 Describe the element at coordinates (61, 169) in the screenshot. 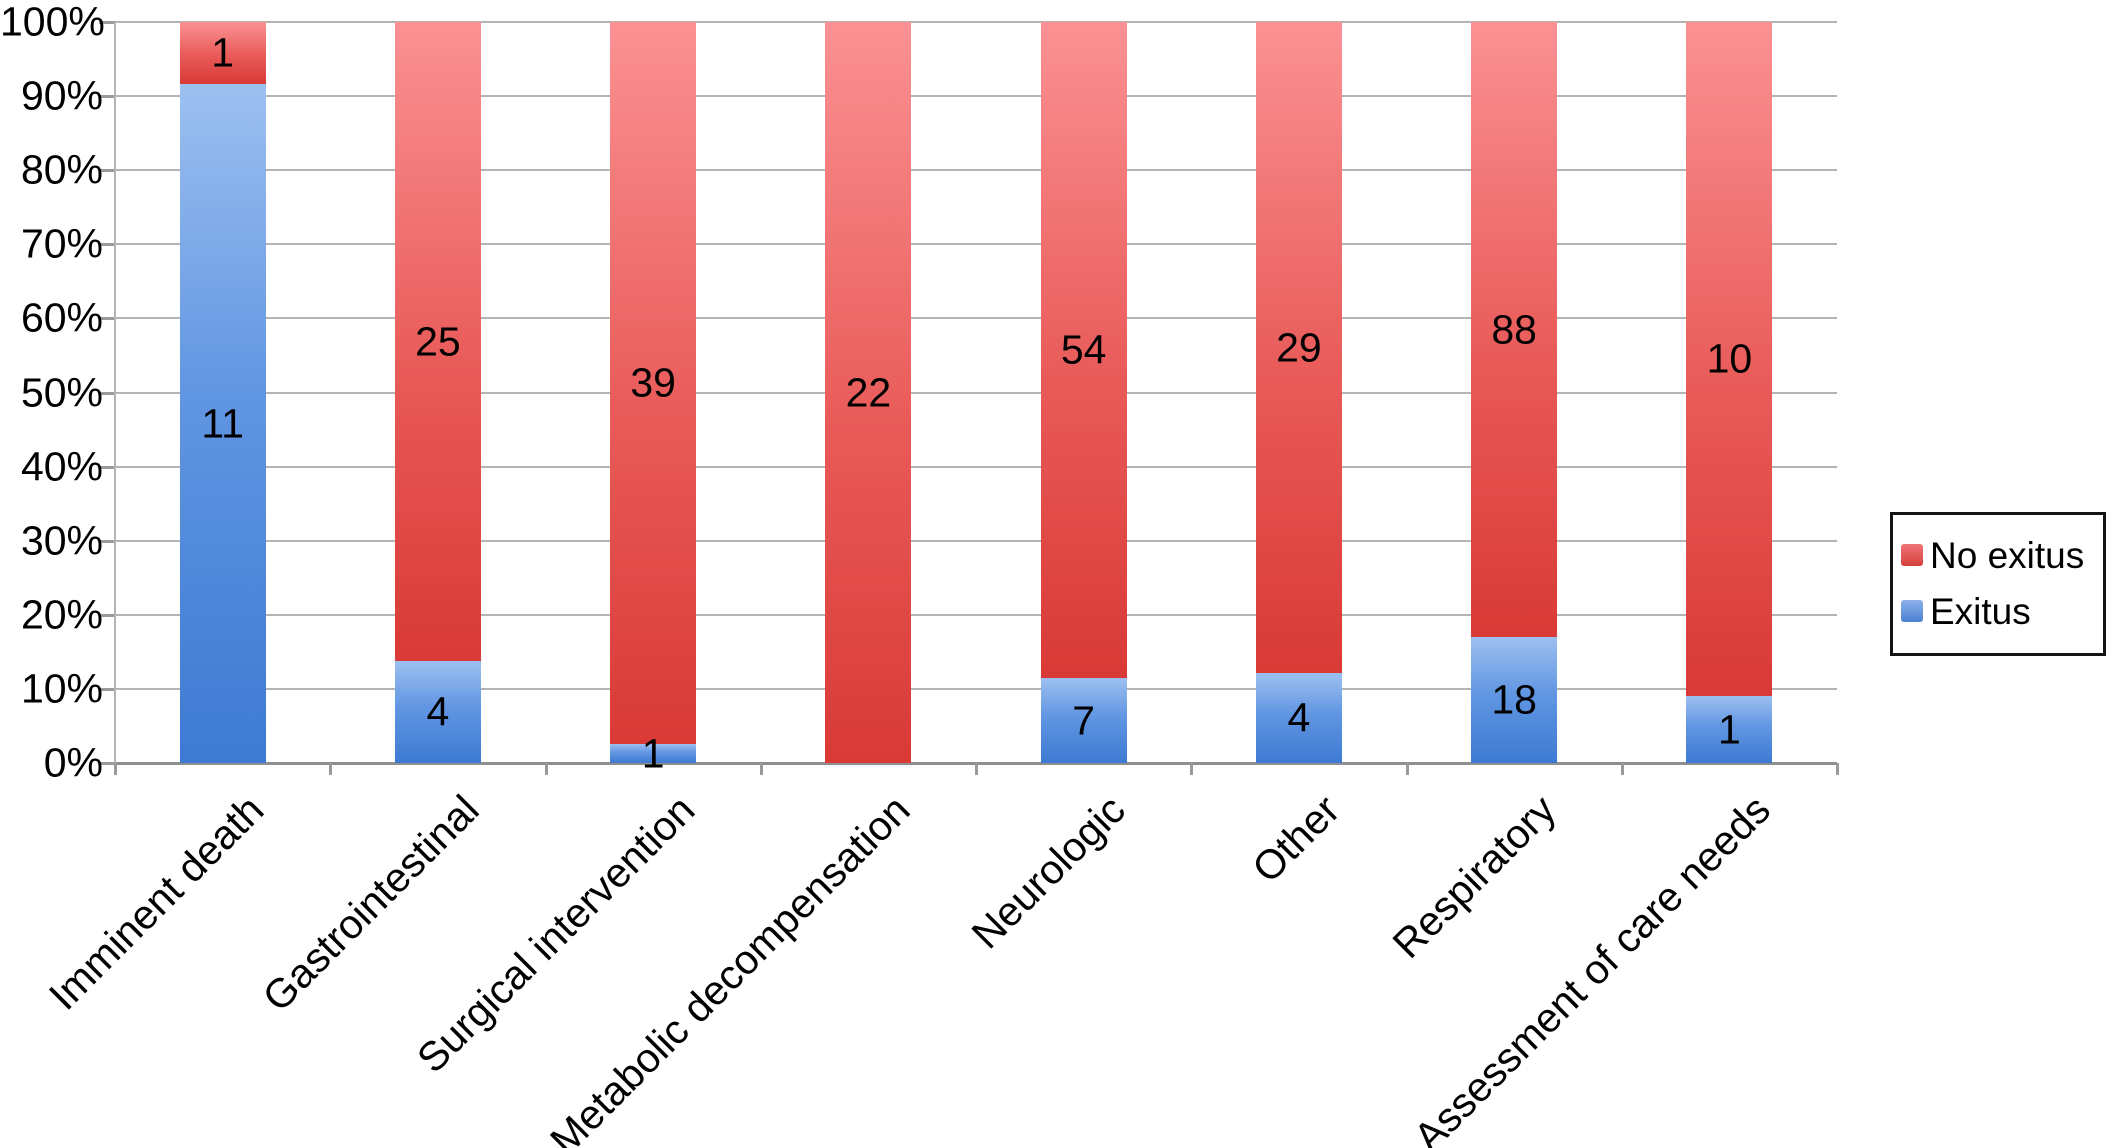

I see `y-axis-tick-label: 80%` at that location.